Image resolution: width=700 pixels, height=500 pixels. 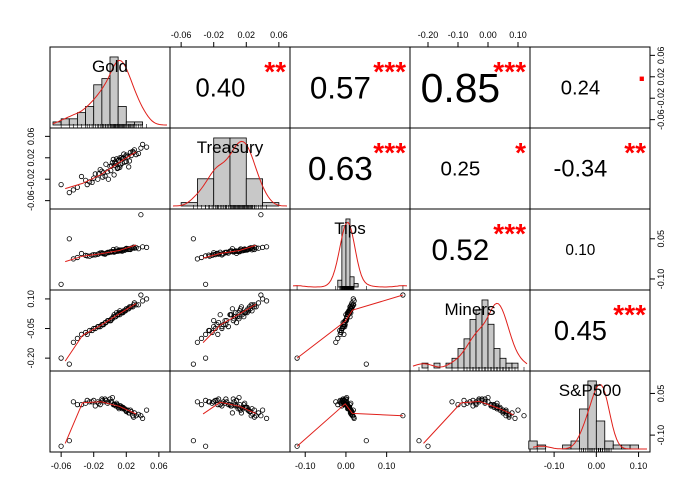 What do you see at coordinates (469, 309) in the screenshot?
I see `variable-name-miners: Miners` at bounding box center [469, 309].